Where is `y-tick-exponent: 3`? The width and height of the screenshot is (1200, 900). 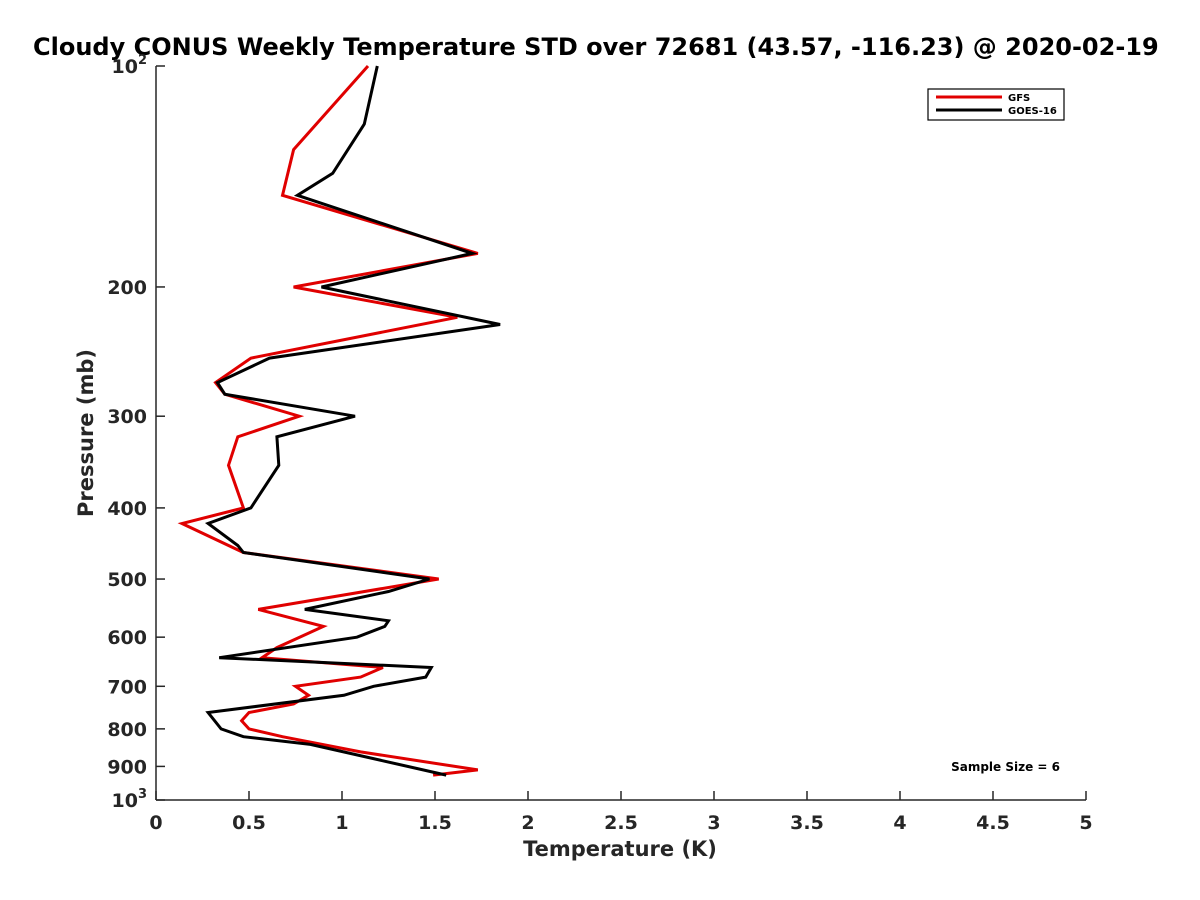 y-tick-exponent: 3 is located at coordinates (142, 794).